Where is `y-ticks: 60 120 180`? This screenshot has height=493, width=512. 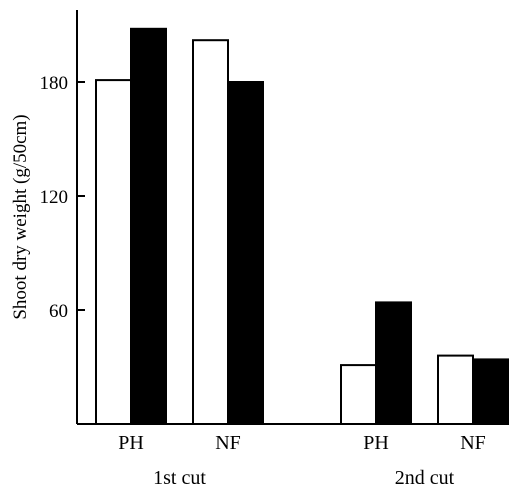
y-ticks: 60 120 180 is located at coordinates (62, 197).